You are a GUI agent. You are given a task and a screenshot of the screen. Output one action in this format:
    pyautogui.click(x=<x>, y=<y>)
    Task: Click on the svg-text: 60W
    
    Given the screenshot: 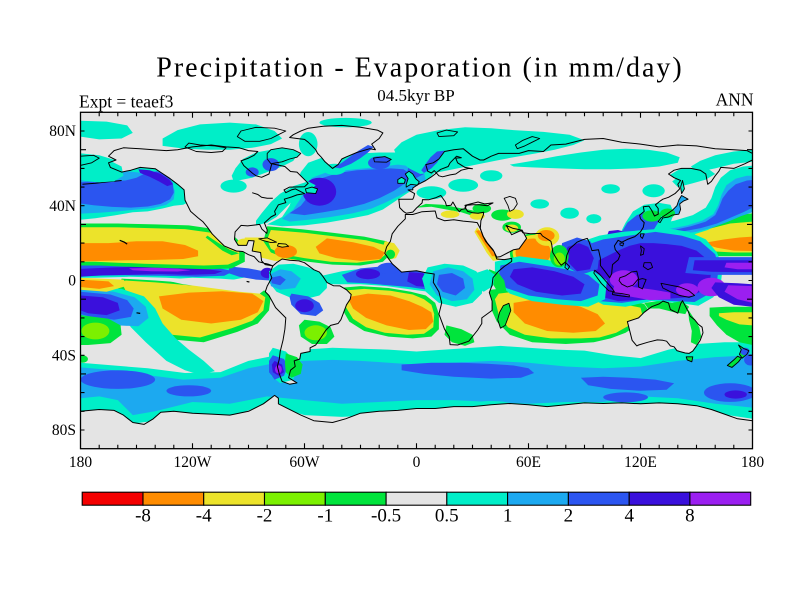 What is the action you would take?
    pyautogui.click(x=304, y=462)
    